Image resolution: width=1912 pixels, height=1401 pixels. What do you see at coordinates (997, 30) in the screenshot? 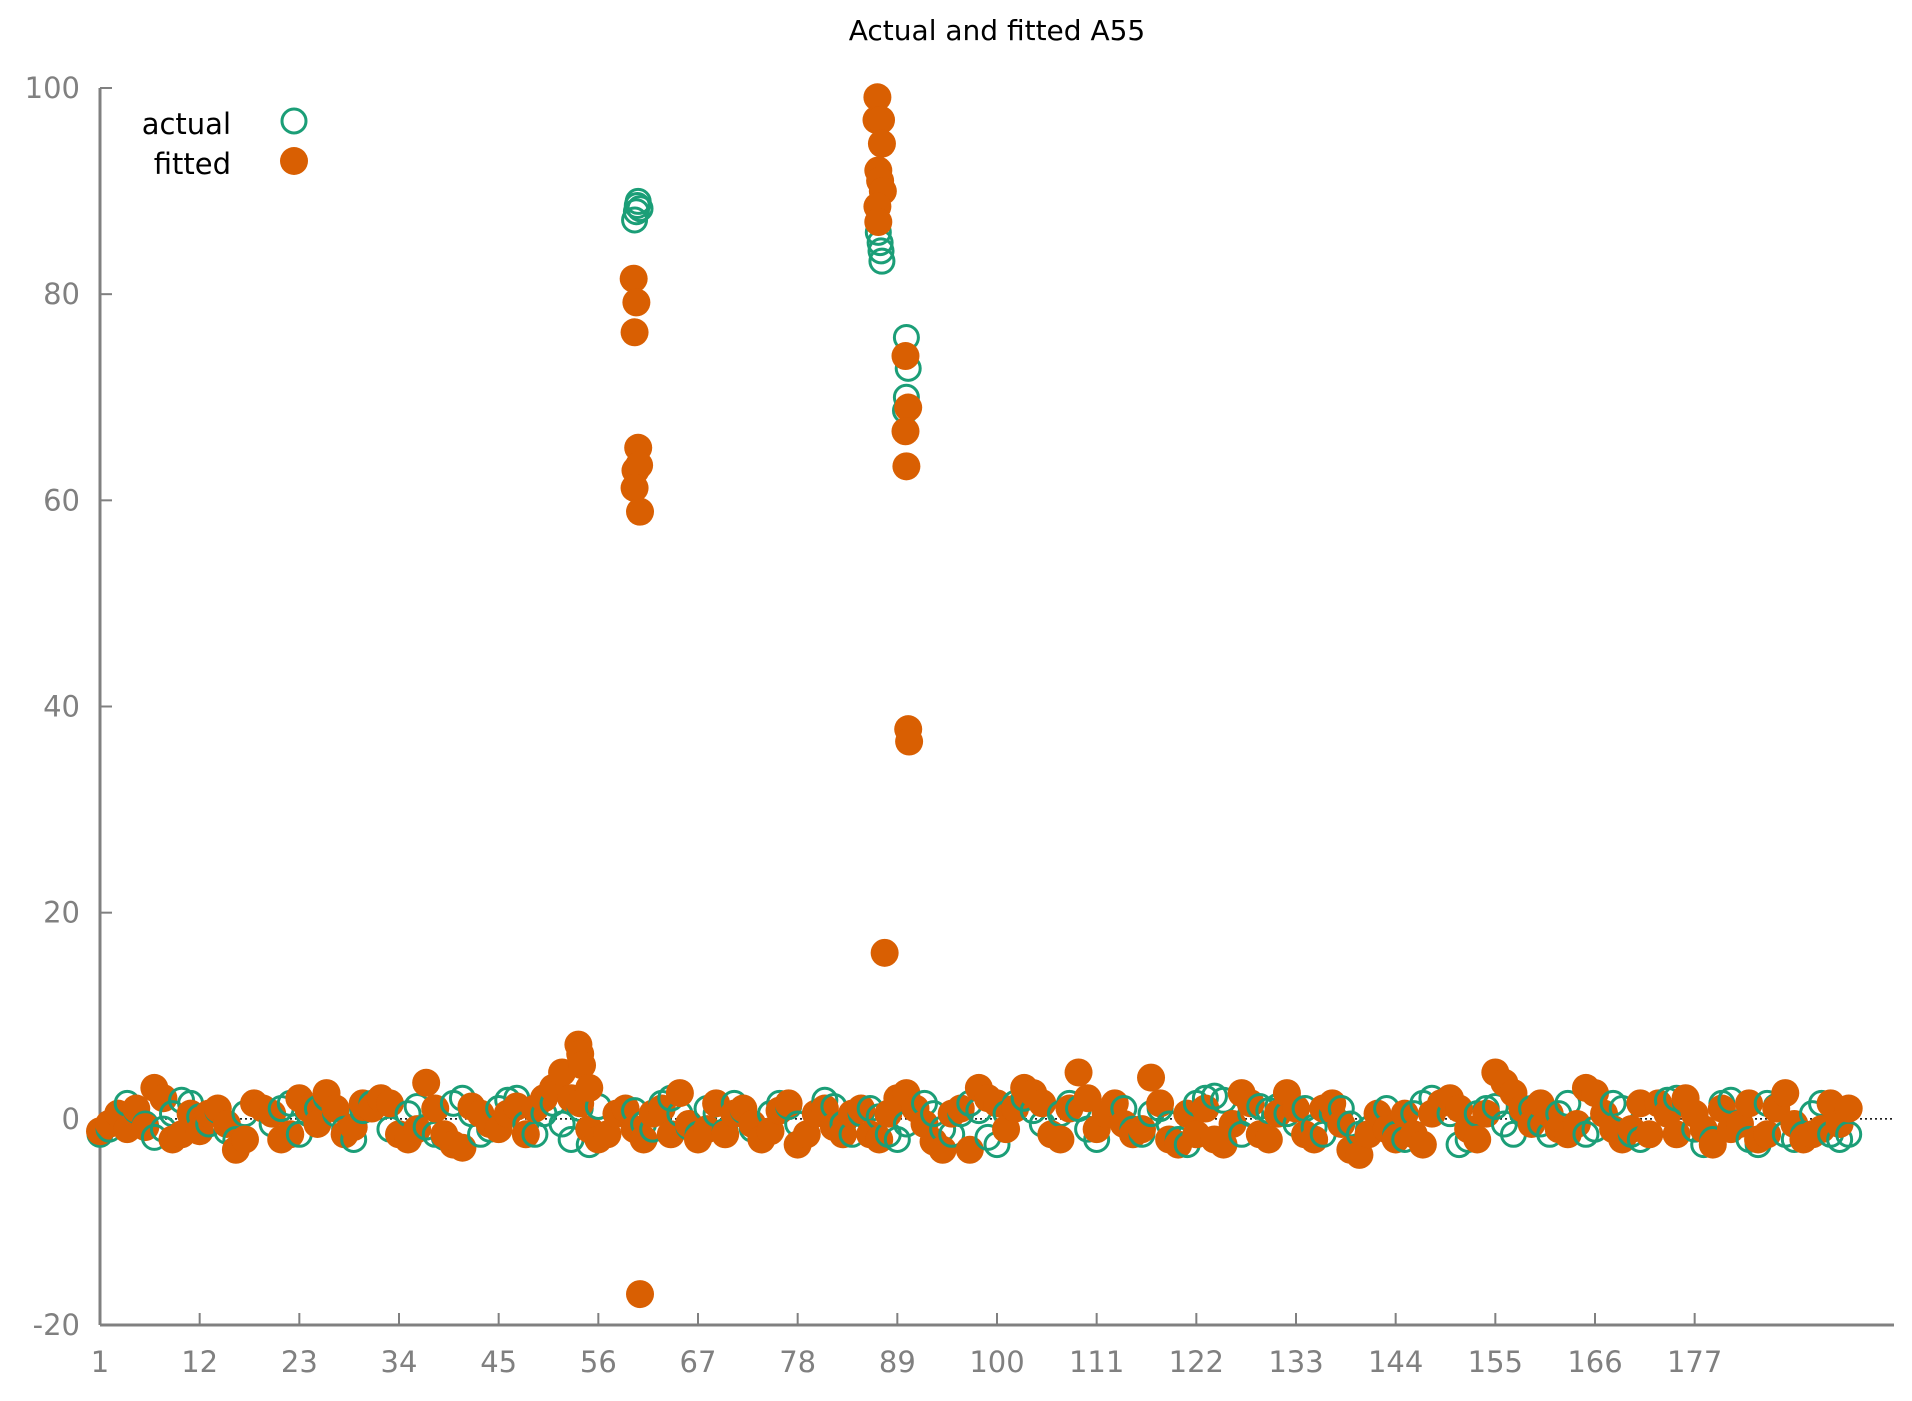
I see `chart-title: Actual and fitted A55` at bounding box center [997, 30].